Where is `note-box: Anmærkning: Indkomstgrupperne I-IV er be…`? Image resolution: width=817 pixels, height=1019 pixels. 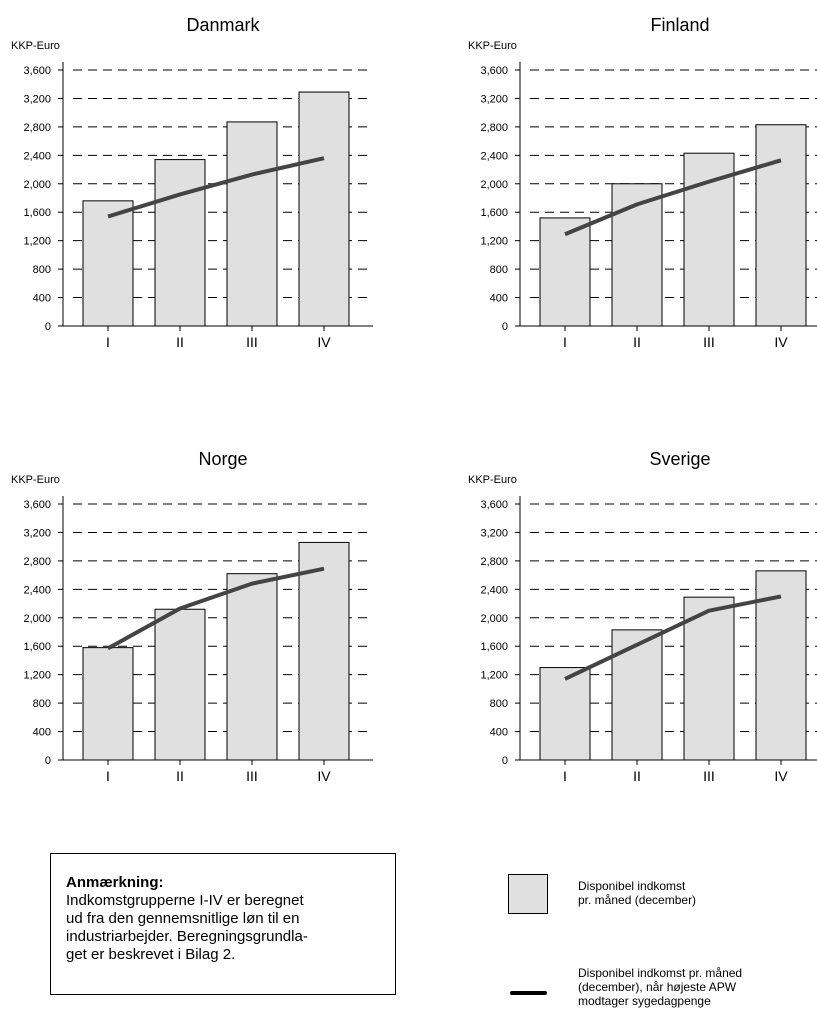 note-box: Anmærkning: Indkomstgrupperne I-IV er be… is located at coordinates (223, 924).